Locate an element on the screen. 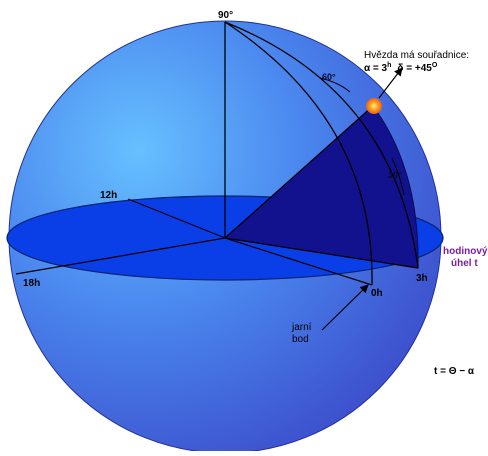  line-to-12h is located at coordinates (176, 218).